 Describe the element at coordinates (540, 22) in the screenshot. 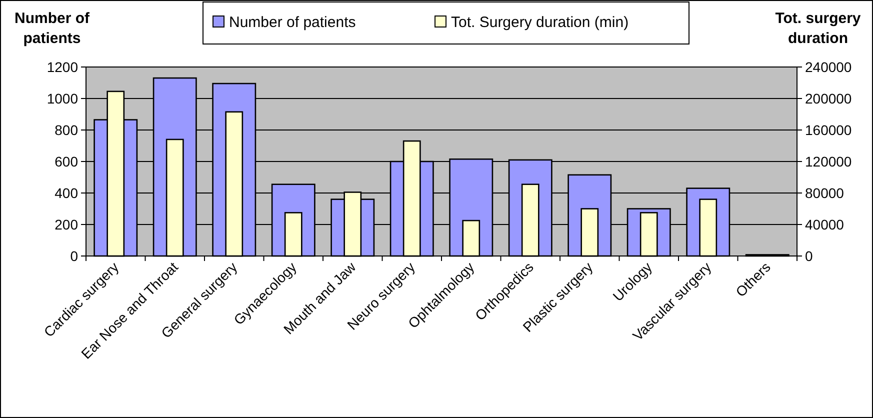

I see `legend-label: Tot. Surgery duration (min)` at that location.